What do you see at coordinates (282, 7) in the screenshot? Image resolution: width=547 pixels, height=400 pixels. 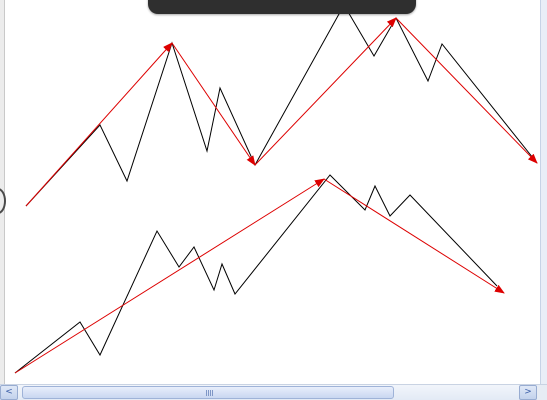 I see `top-overlay-bar` at bounding box center [282, 7].